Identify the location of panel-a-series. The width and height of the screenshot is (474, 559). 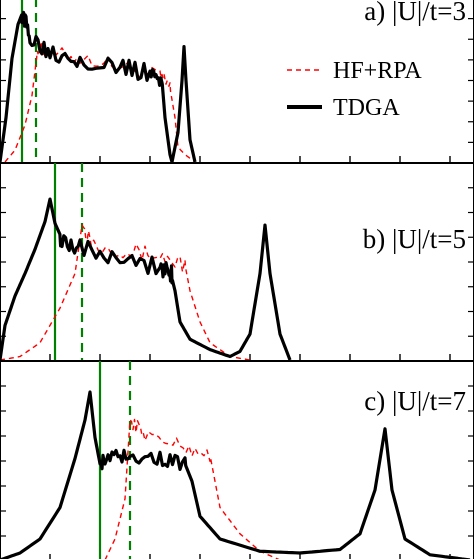
(98, 87).